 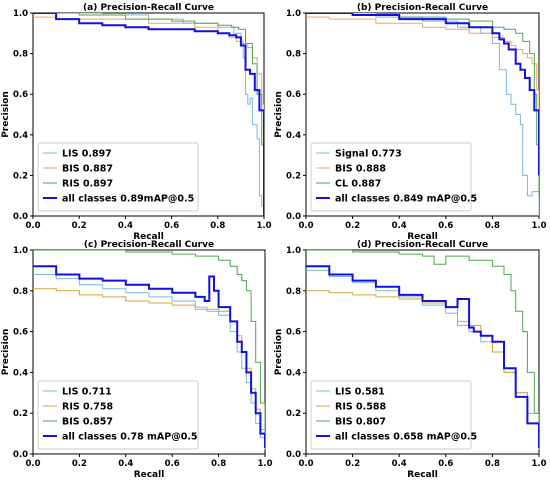 What do you see at coordinates (368, 154) in the screenshot?
I see `legend-entry: Signal 0.773` at bounding box center [368, 154].